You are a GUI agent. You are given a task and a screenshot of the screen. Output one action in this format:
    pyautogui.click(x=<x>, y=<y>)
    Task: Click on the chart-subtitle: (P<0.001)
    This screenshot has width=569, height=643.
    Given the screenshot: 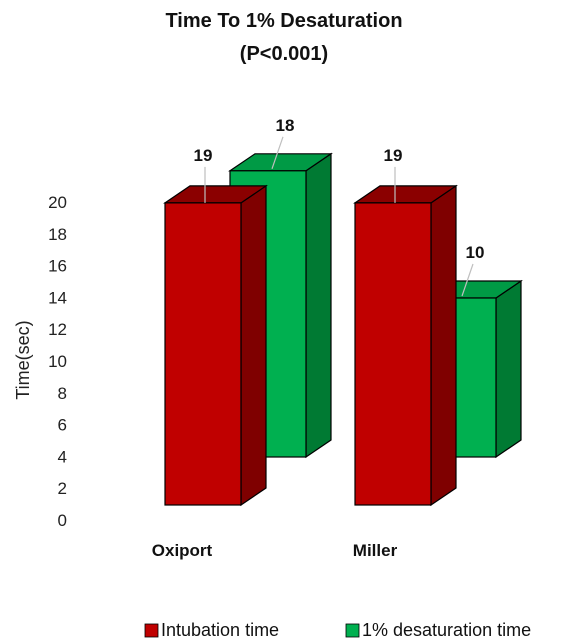 What is the action you would take?
    pyautogui.click(x=284, y=54)
    